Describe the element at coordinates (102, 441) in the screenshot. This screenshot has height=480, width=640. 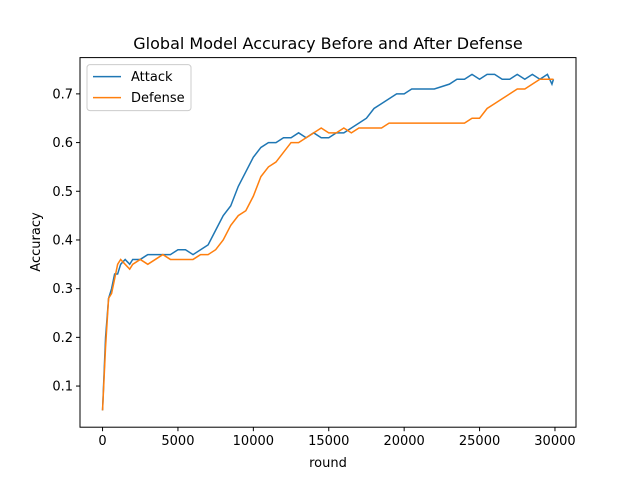
I see `x-tick-label: 0` at that location.